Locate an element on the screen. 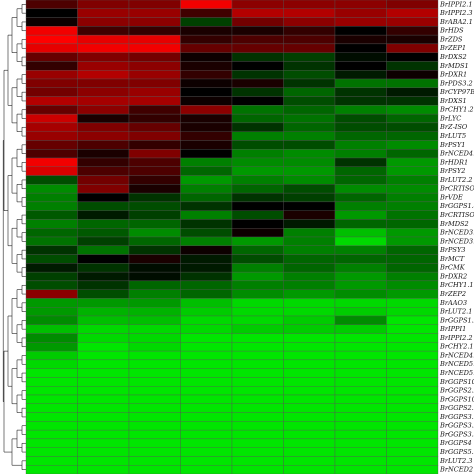 This screenshot has width=474, height=474. row-label: BrDXR1 is located at coordinates (453, 75).